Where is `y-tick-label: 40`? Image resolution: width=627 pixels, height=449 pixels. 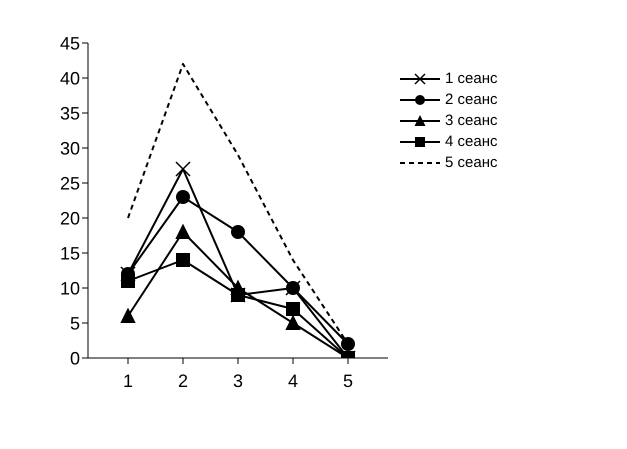 y-tick-label: 40 is located at coordinates (70, 78).